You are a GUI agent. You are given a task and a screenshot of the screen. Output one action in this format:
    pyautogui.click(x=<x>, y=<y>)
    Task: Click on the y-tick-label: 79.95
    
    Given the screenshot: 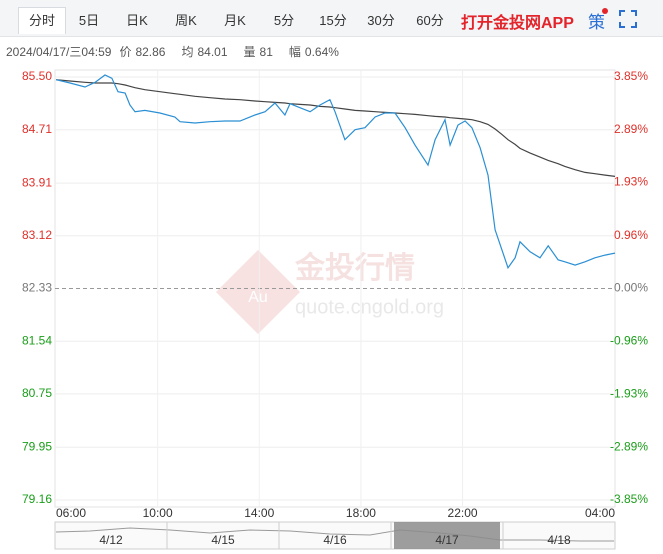 What is the action you would take?
    pyautogui.click(x=37, y=446)
    